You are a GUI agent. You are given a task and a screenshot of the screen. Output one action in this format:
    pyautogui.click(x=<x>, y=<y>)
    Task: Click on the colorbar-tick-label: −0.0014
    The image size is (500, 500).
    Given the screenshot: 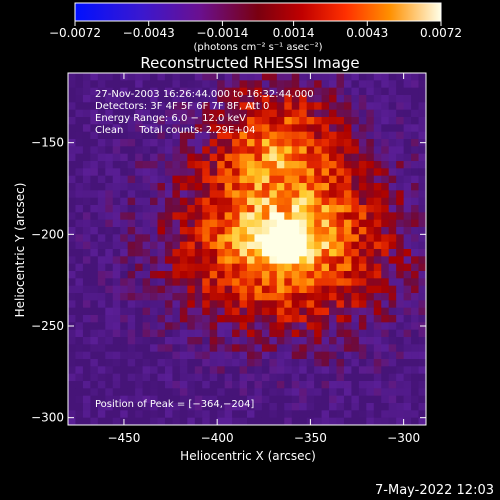 What is the action you would take?
    pyautogui.click(x=222, y=33)
    